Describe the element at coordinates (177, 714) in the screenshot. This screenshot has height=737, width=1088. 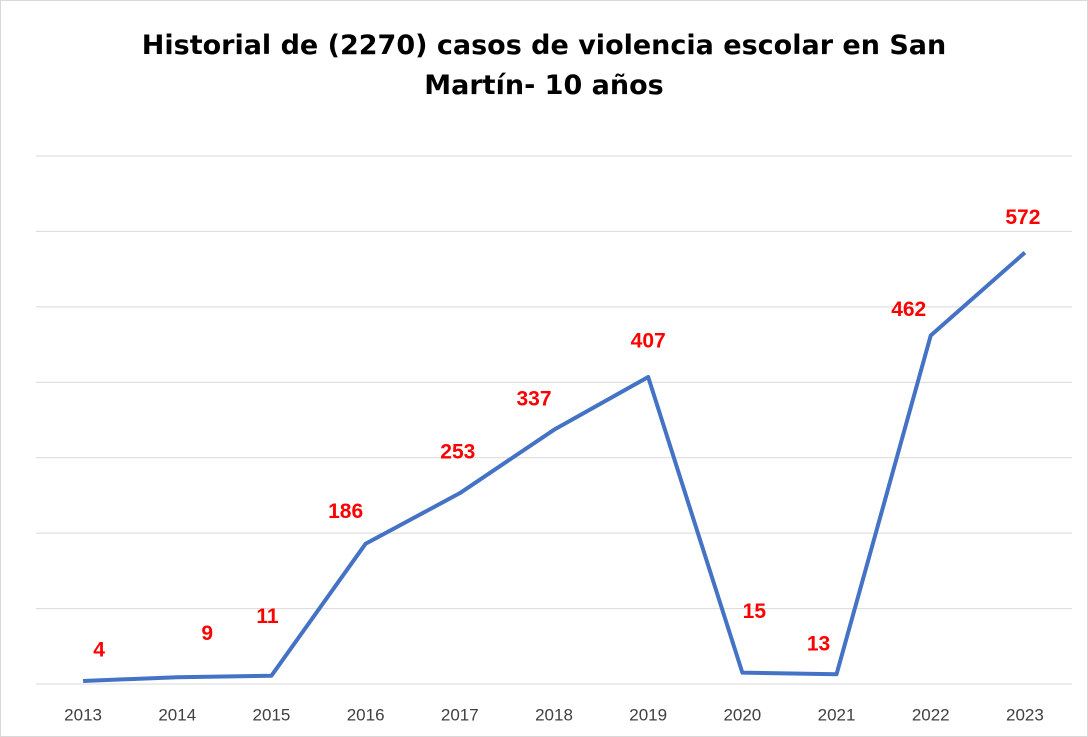
I see `x-tick-label: 2014` at that location.